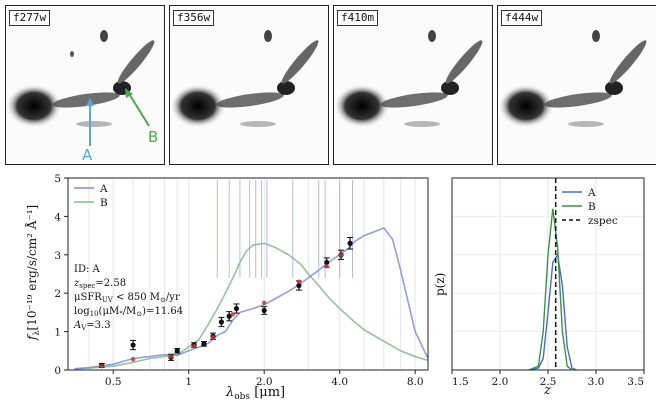 This screenshot has width=656, height=402. Describe the element at coordinates (339, 382) in the screenshot. I see `sed-xtick-label: 4.0` at that location.